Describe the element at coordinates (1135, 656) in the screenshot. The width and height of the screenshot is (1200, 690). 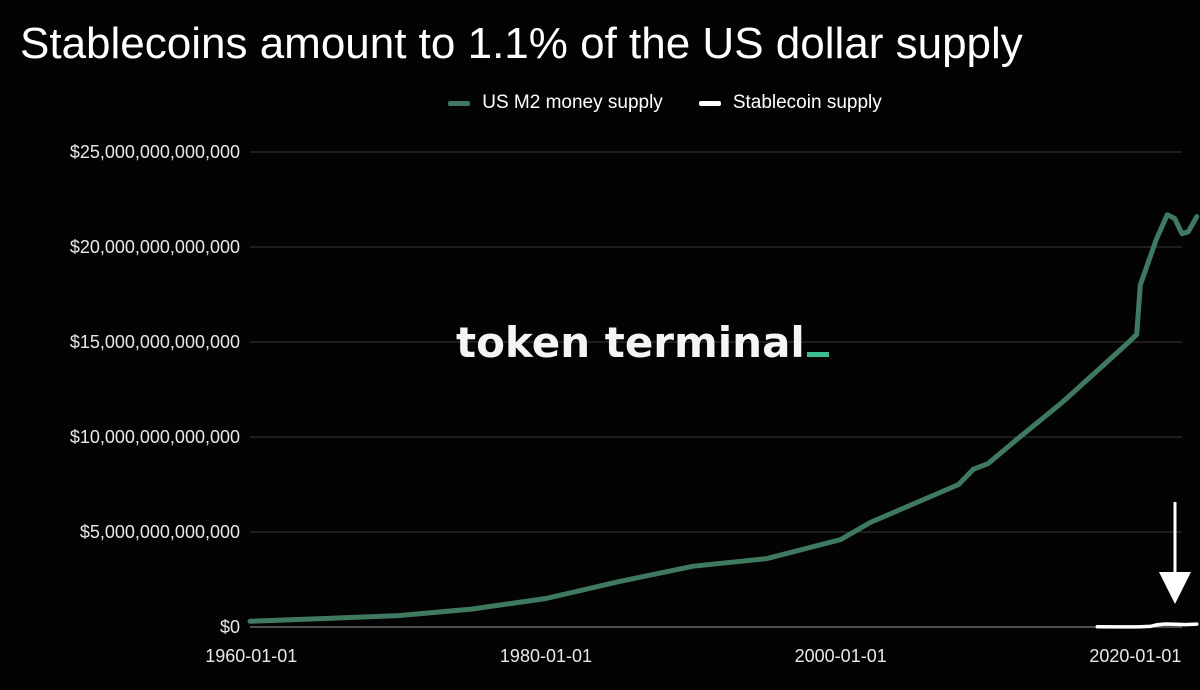
I see `x-tick-label: 2020-01-01` at that location.